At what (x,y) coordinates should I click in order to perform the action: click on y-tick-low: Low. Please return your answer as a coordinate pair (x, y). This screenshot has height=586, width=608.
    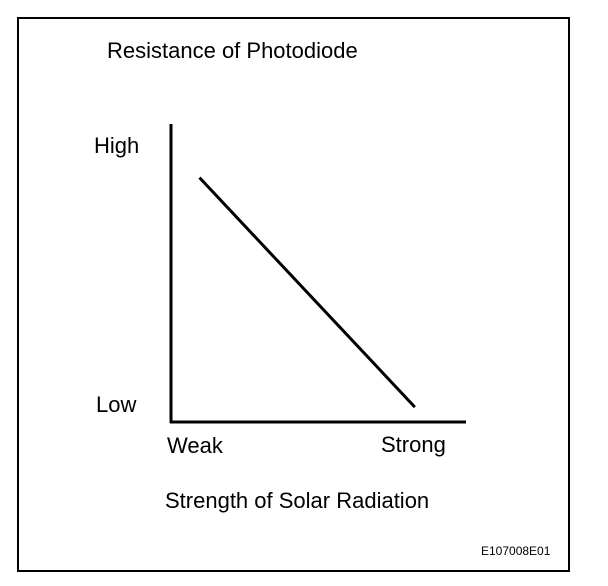
    Looking at the image, I should click on (116, 404).